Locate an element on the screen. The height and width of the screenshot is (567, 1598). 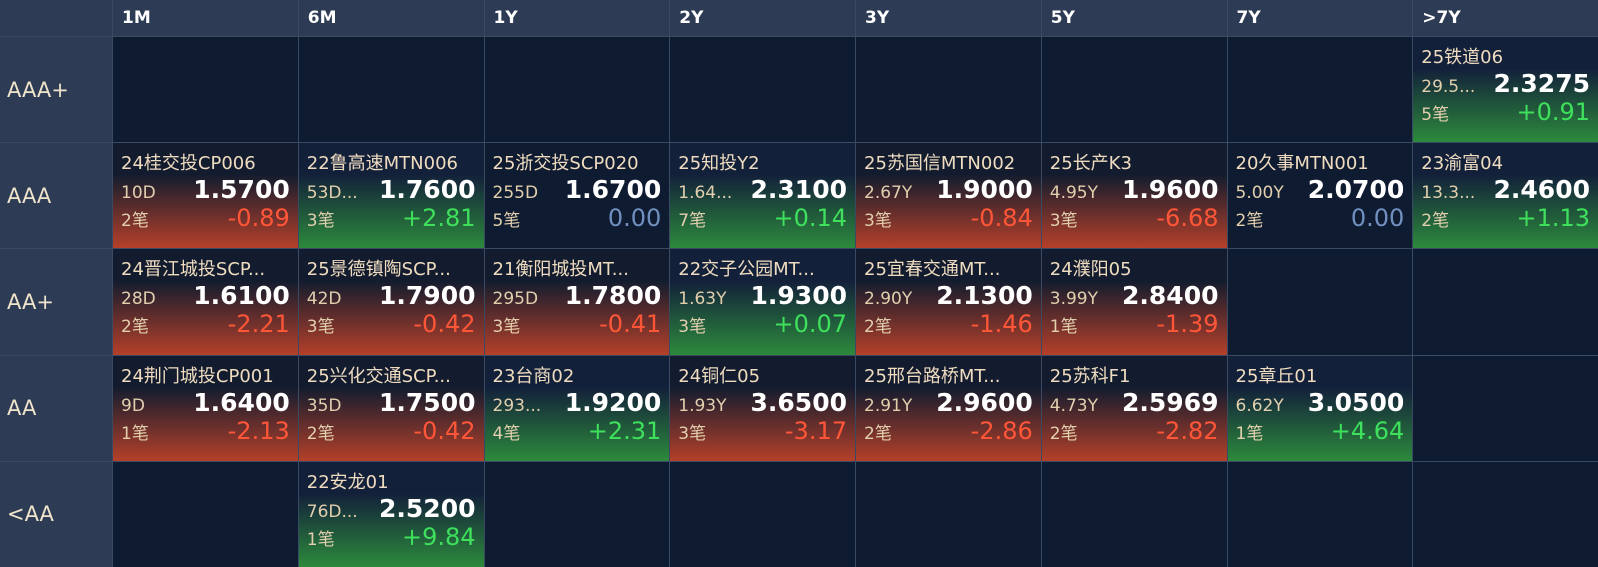
bond-cell: 25知投Y2 1.64... 2.3100 7笔 +0.14 is located at coordinates (762, 196).